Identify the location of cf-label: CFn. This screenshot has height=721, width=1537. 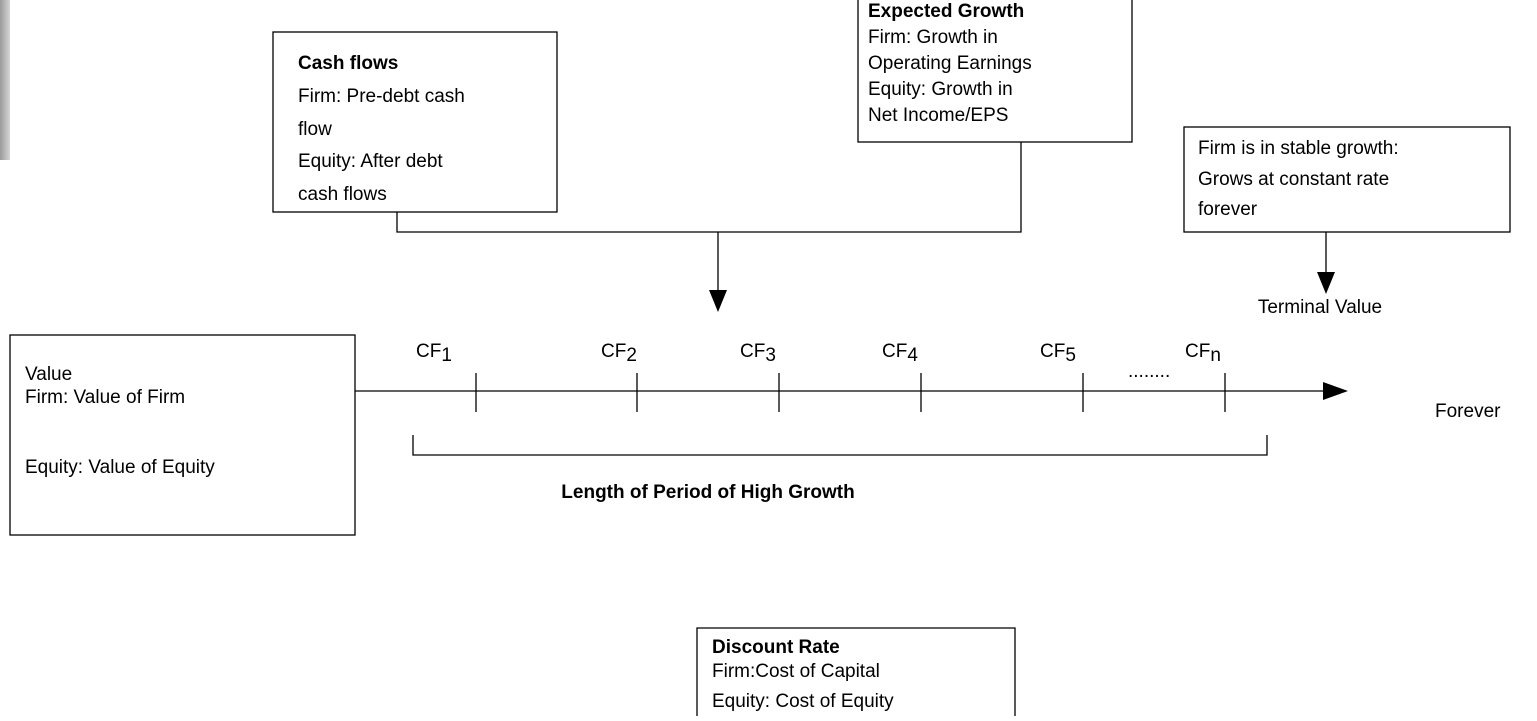
(1203, 353).